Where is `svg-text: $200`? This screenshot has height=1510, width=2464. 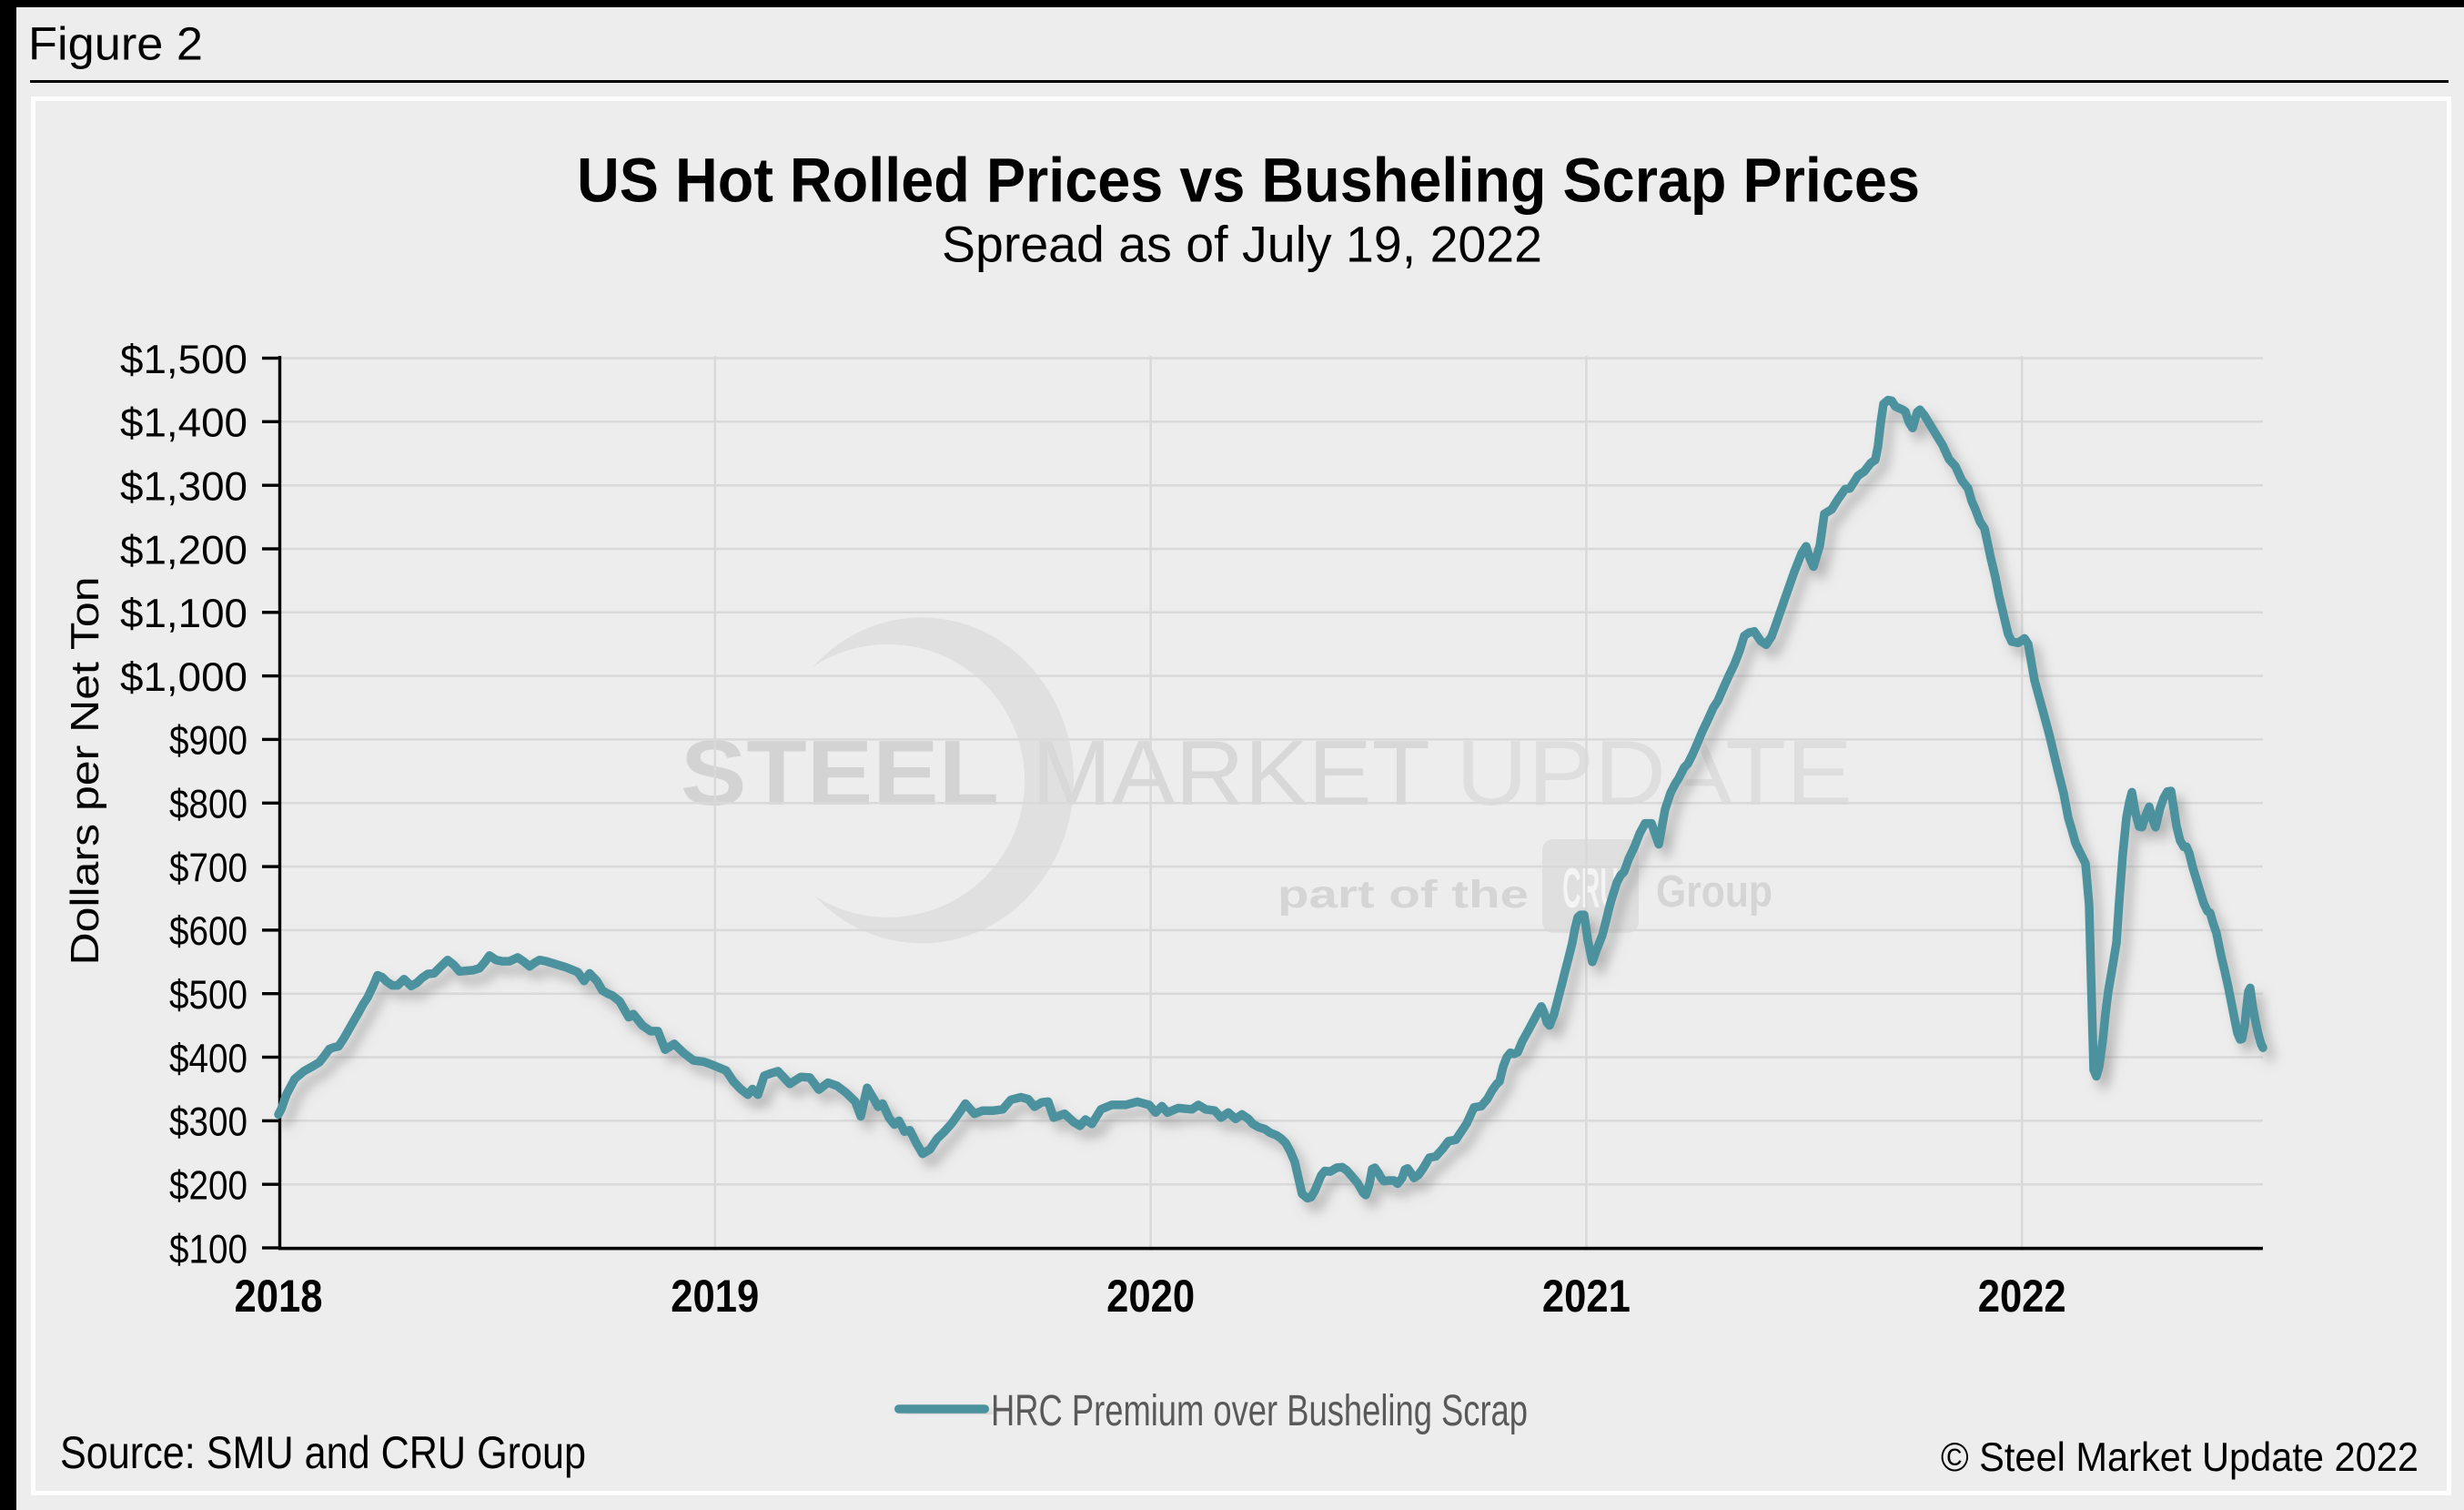 svg-text: $200 is located at coordinates (208, 1186).